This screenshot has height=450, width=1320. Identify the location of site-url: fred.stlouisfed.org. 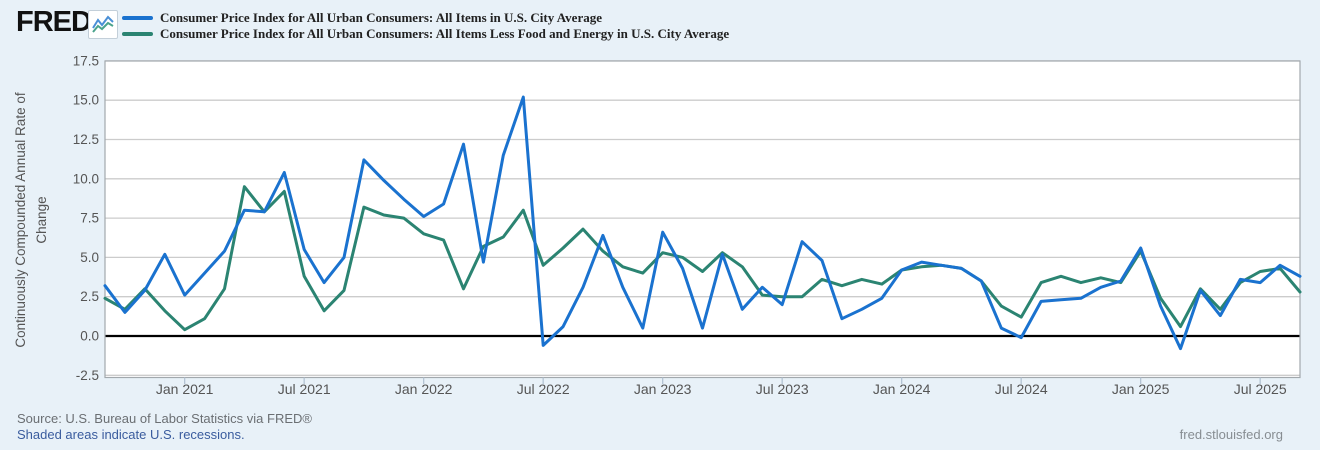
(1231, 434).